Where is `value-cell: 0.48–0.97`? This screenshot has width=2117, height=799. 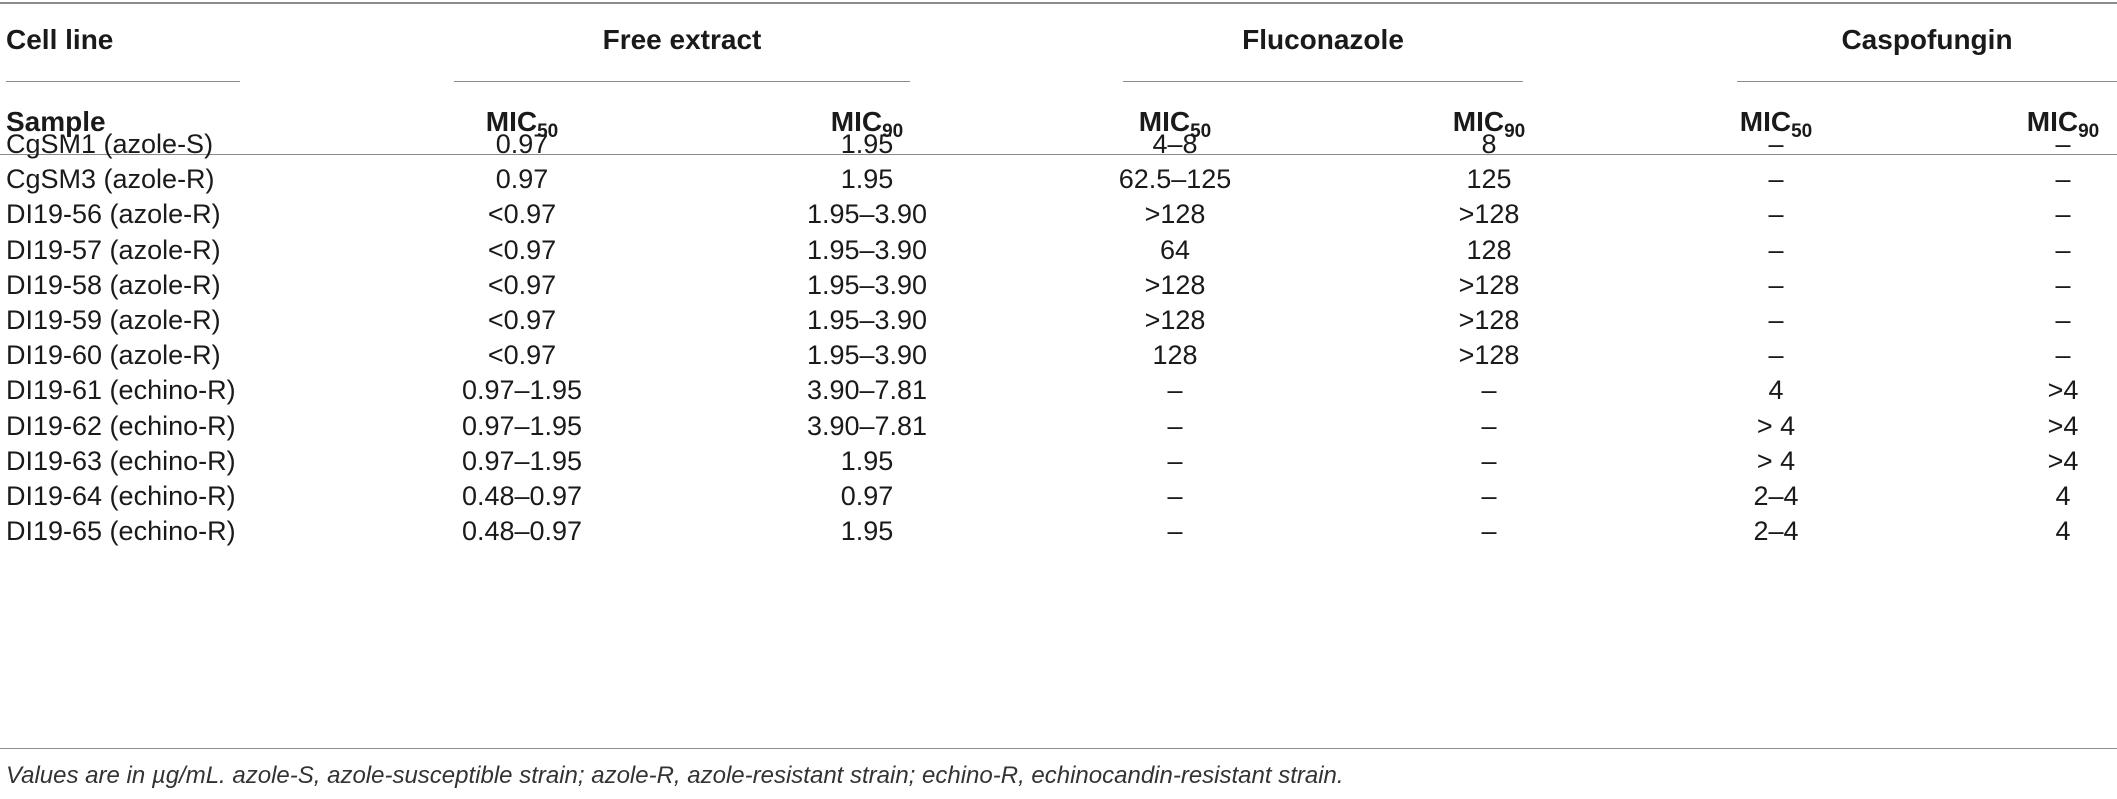 value-cell: 0.48–0.97 is located at coordinates (522, 496).